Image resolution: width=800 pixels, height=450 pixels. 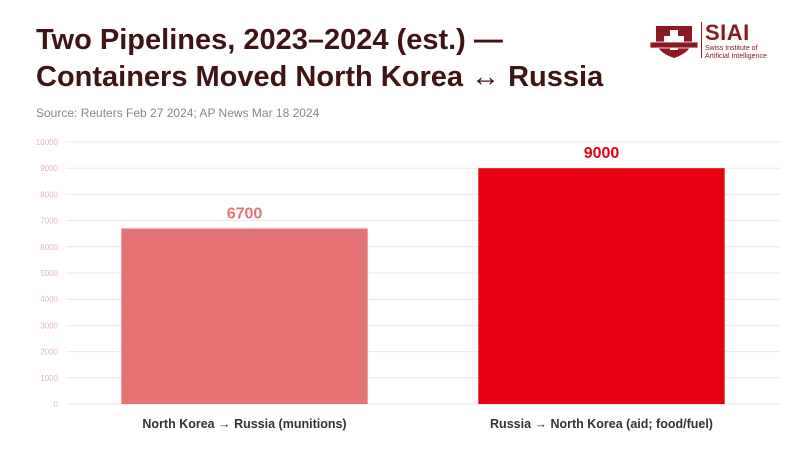 What do you see at coordinates (727, 32) in the screenshot?
I see `logo-name: SIAI` at bounding box center [727, 32].